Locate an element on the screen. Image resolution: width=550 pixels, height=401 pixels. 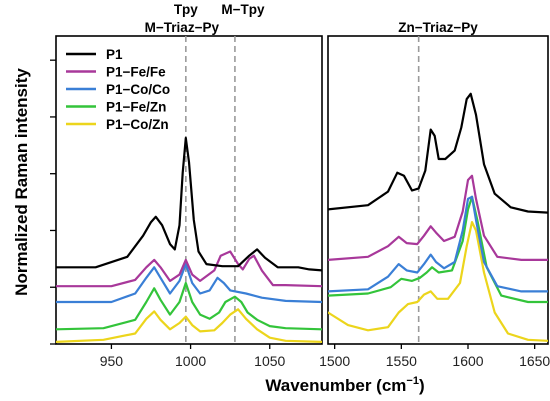
legend-label: P1−Fe/Fe is located at coordinates (136, 72).